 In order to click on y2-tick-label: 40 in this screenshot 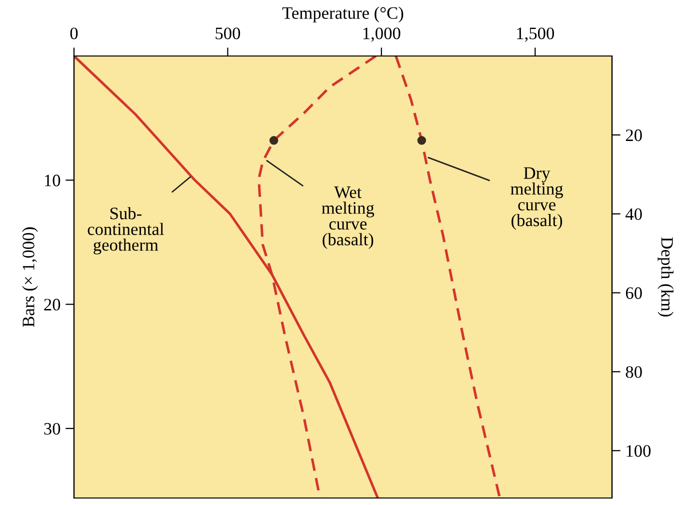, I will do `click(634, 214)`.